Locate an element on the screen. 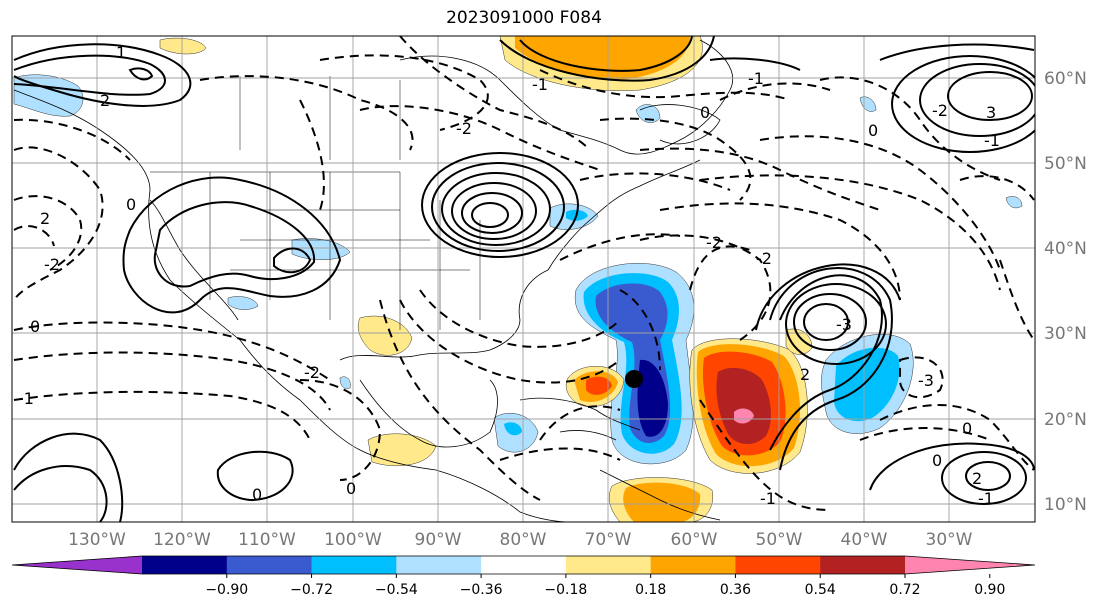 The width and height of the screenshot is (1105, 615). shade-red-orange is located at coordinates (599, 385).